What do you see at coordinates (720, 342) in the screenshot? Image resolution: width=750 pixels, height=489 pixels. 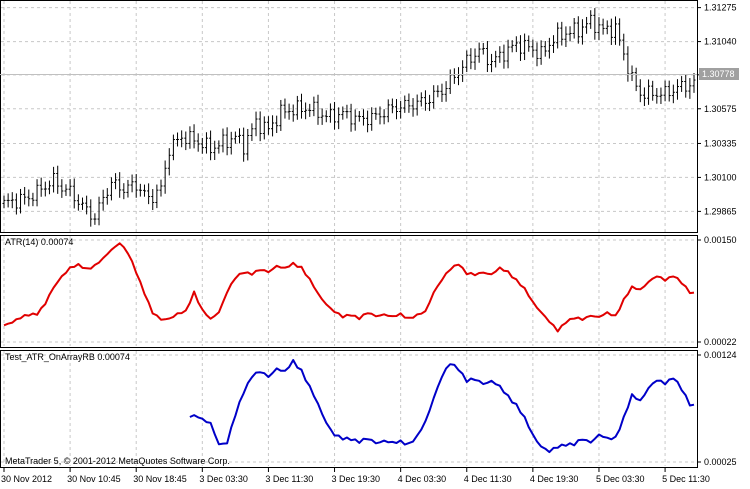 I see `atr-axis-tick-label-1: 0.00022` at bounding box center [720, 342].